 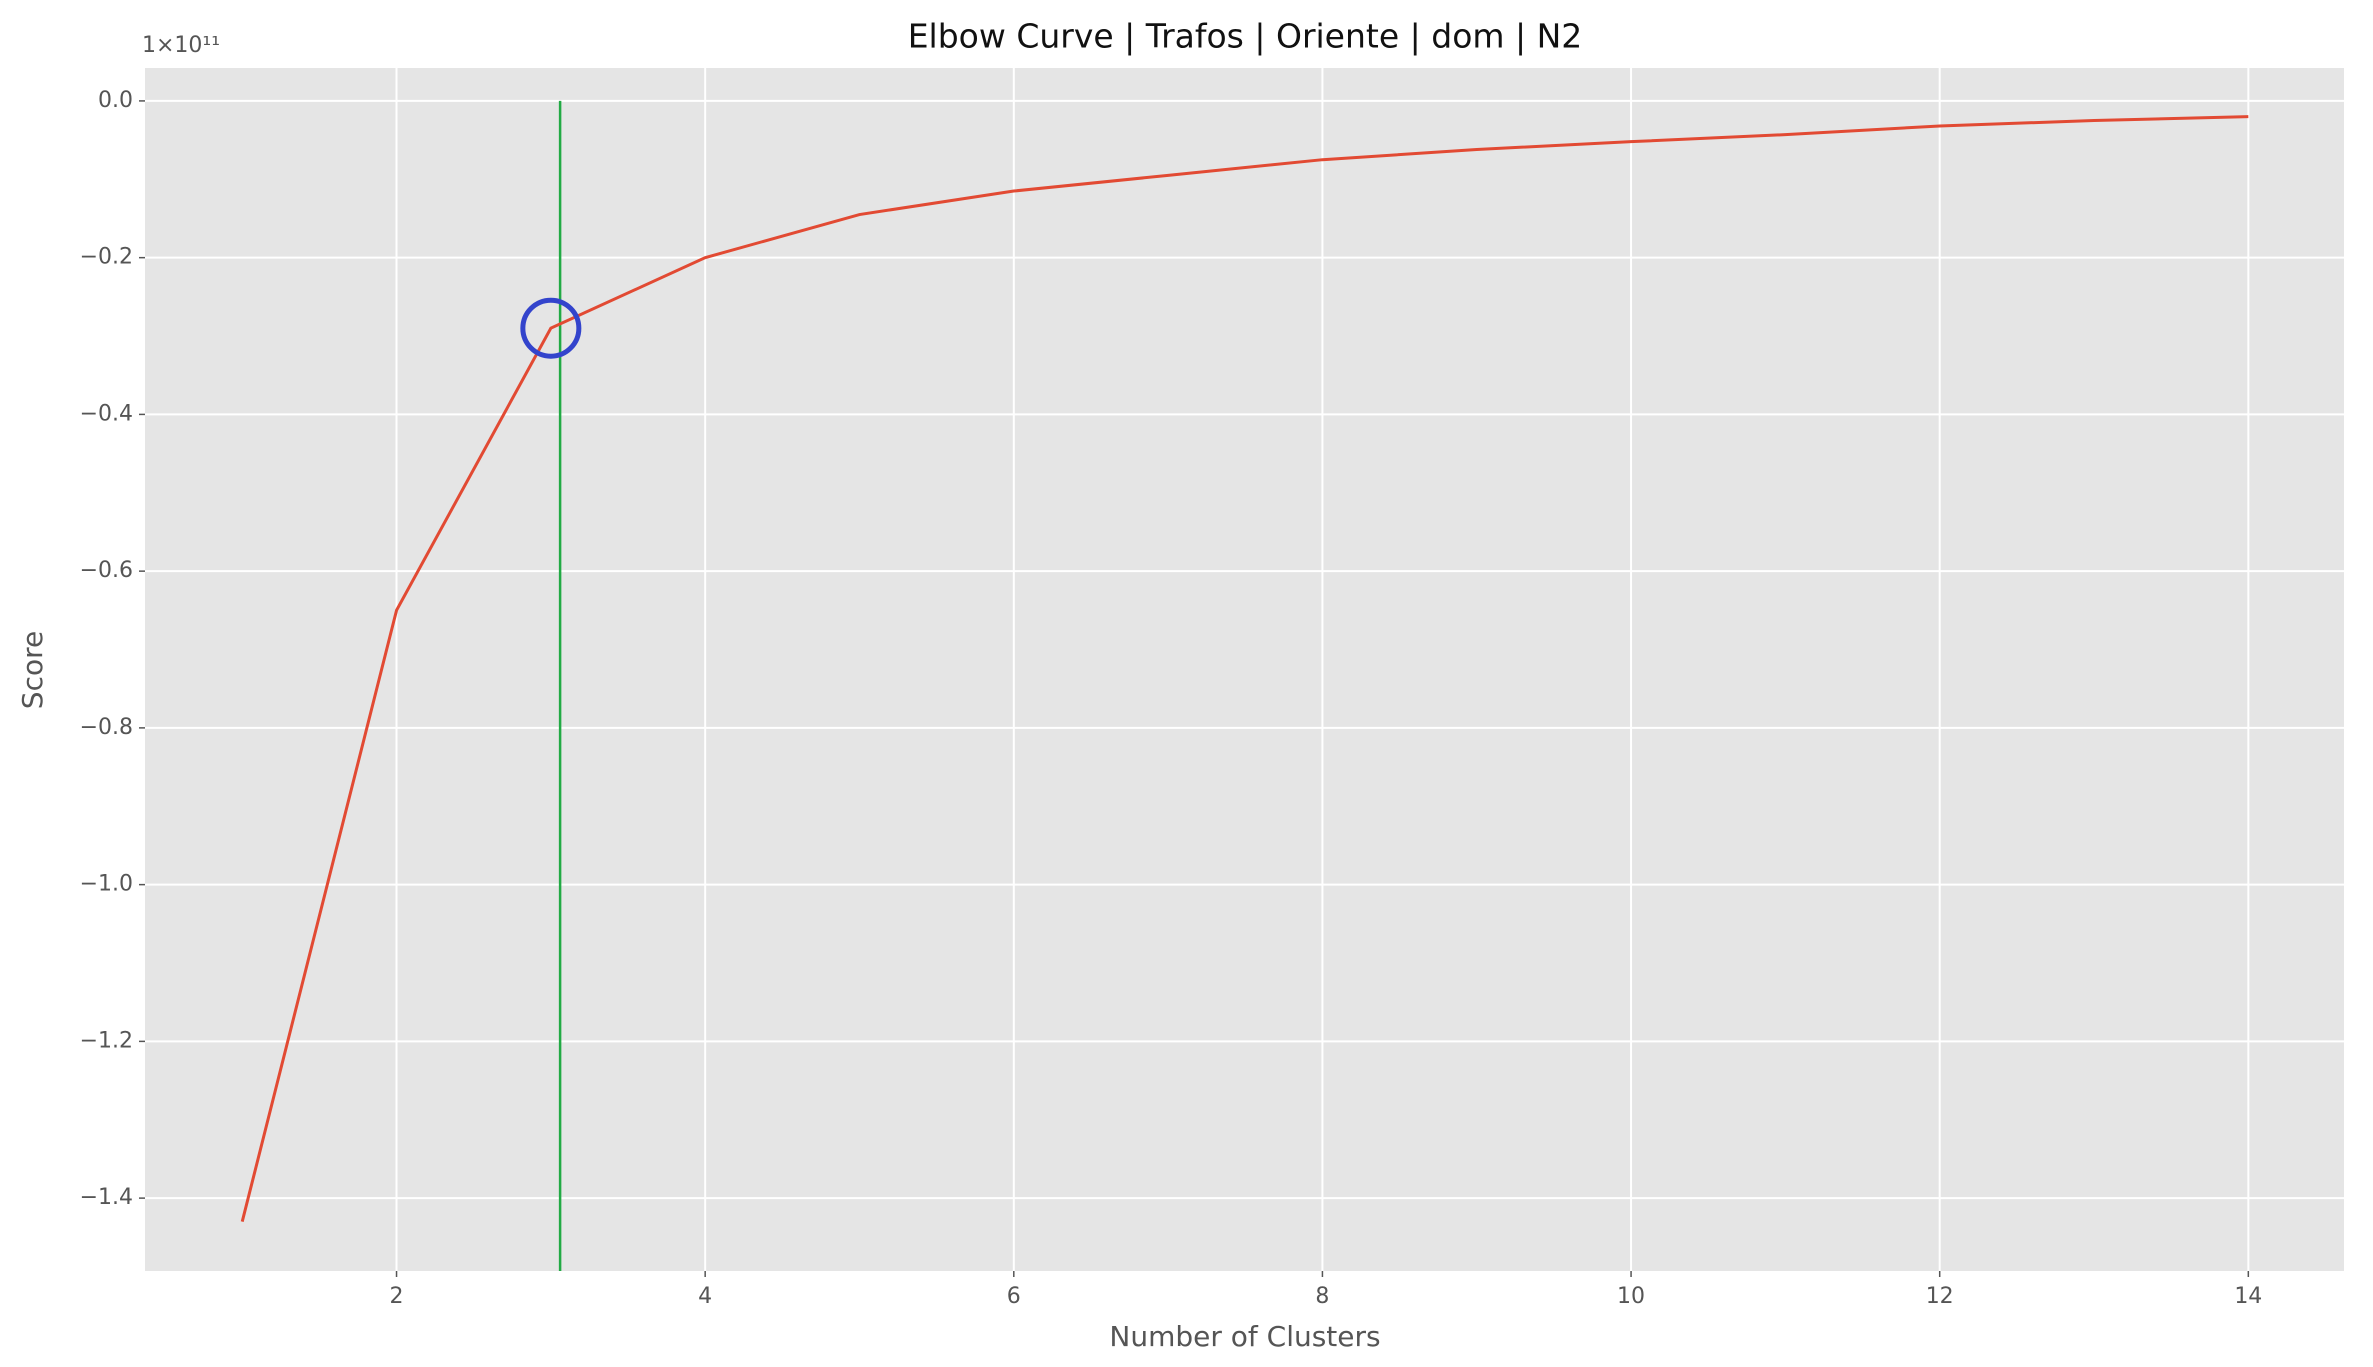 What do you see at coordinates (106, 570) in the screenshot?
I see `y-tick-label: −0.6` at bounding box center [106, 570].